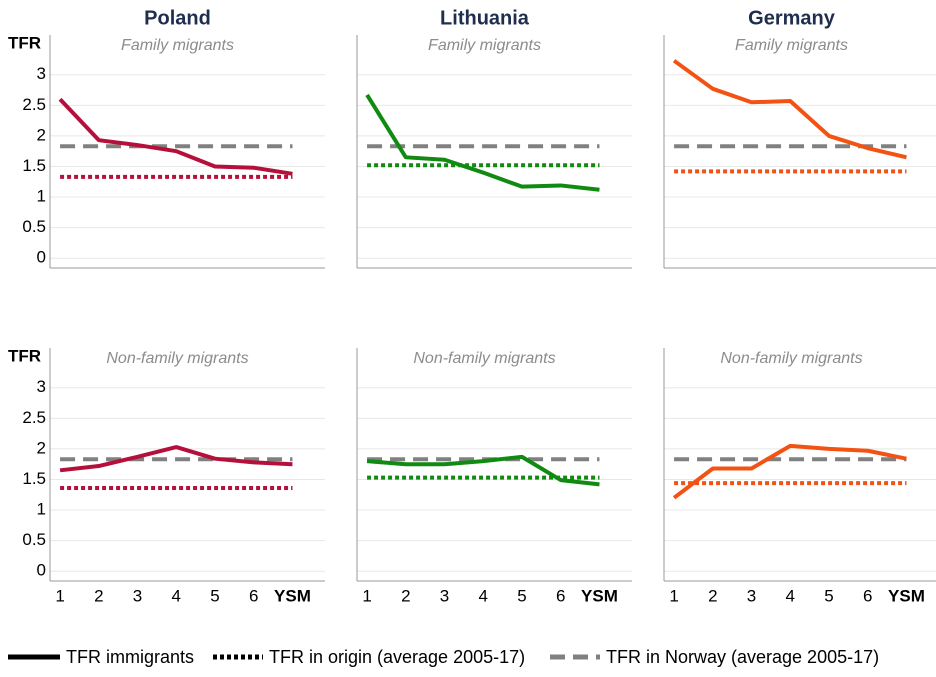 Image resolution: width=936 pixels, height=677 pixels. What do you see at coordinates (397, 657) in the screenshot?
I see `legend-label: TFR in origin (average 2005-17)` at bounding box center [397, 657].